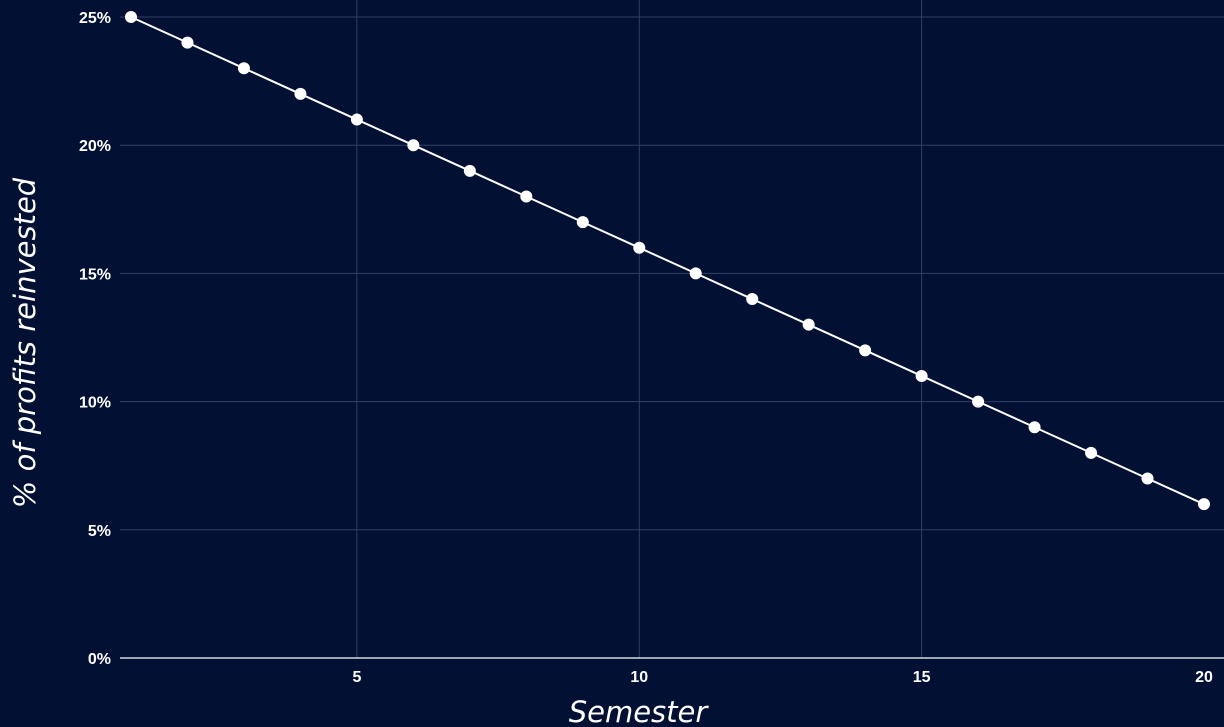 This screenshot has height=727, width=1224. What do you see at coordinates (95, 274) in the screenshot?
I see `y-tick-label: 15%` at bounding box center [95, 274].